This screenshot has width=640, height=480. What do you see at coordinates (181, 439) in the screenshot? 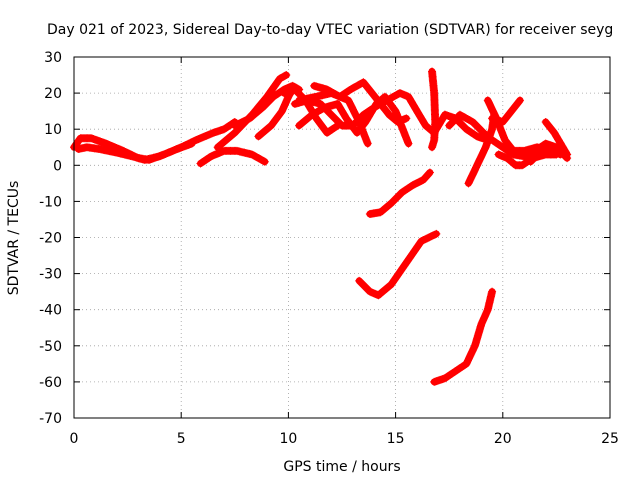
I see `x-tick-label: 5` at bounding box center [181, 439].